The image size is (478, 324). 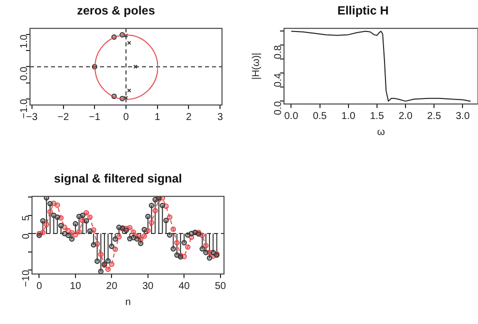 I want to click on chart-title: signal & filtered signal, so click(x=118, y=179).